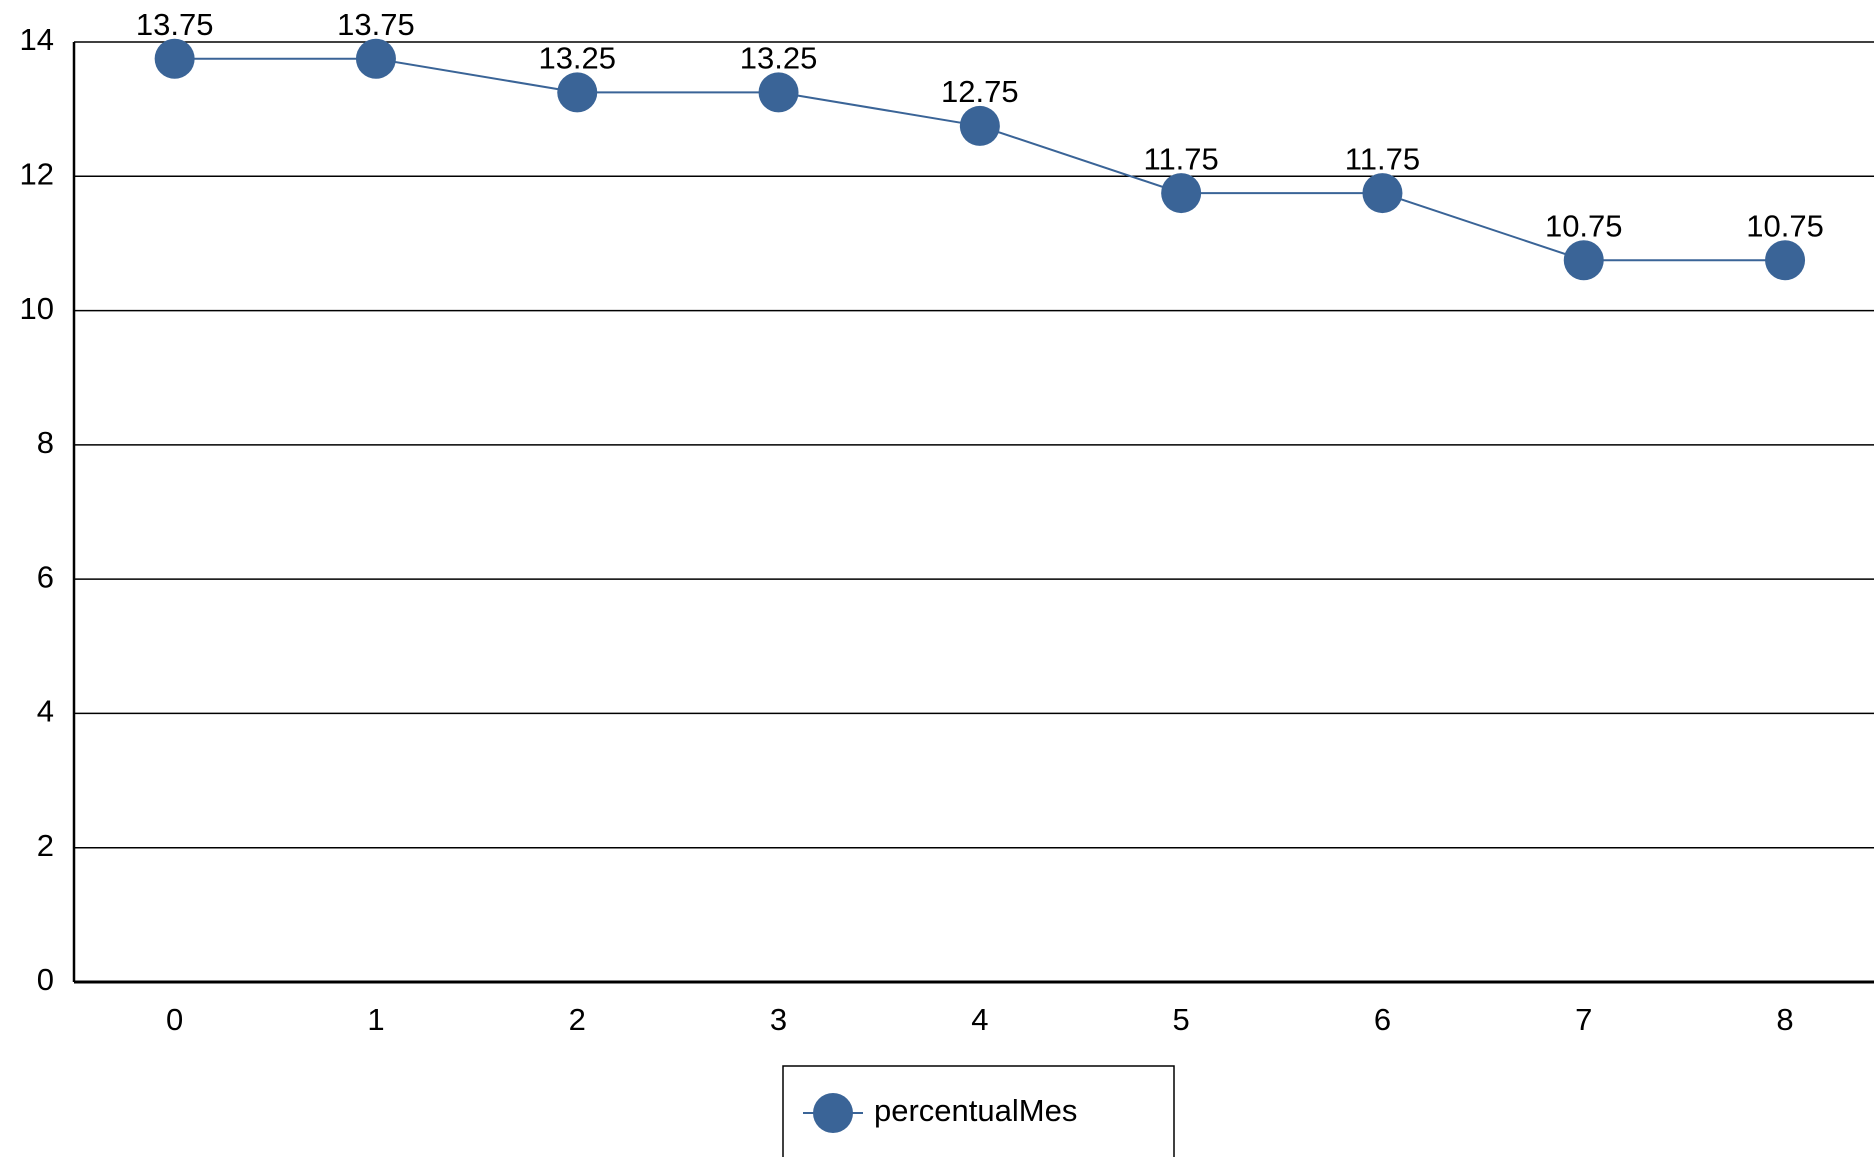 The height and width of the screenshot is (1157, 1874). Describe the element at coordinates (37, 39) in the screenshot. I see `y-tick-label: 14` at that location.